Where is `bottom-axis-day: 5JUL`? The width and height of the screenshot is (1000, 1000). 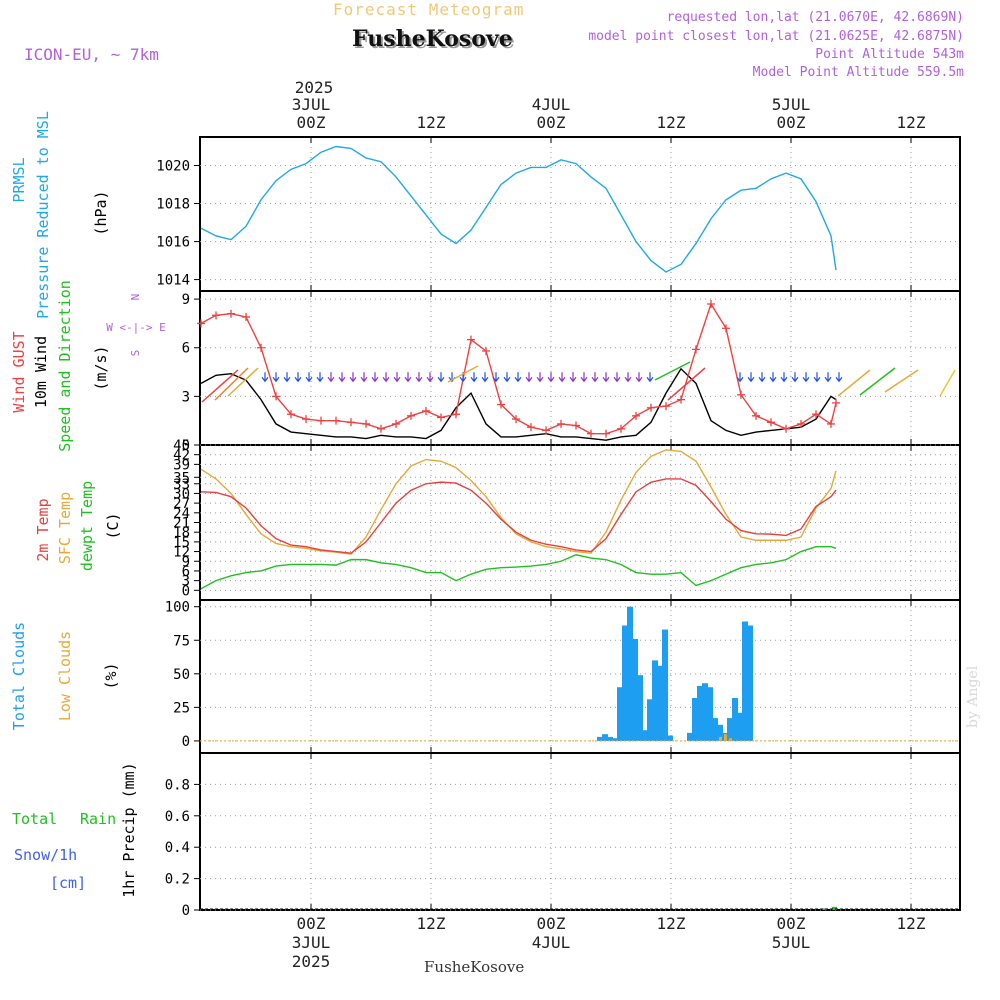
bottom-axis-day: 5JUL is located at coordinates (791, 942).